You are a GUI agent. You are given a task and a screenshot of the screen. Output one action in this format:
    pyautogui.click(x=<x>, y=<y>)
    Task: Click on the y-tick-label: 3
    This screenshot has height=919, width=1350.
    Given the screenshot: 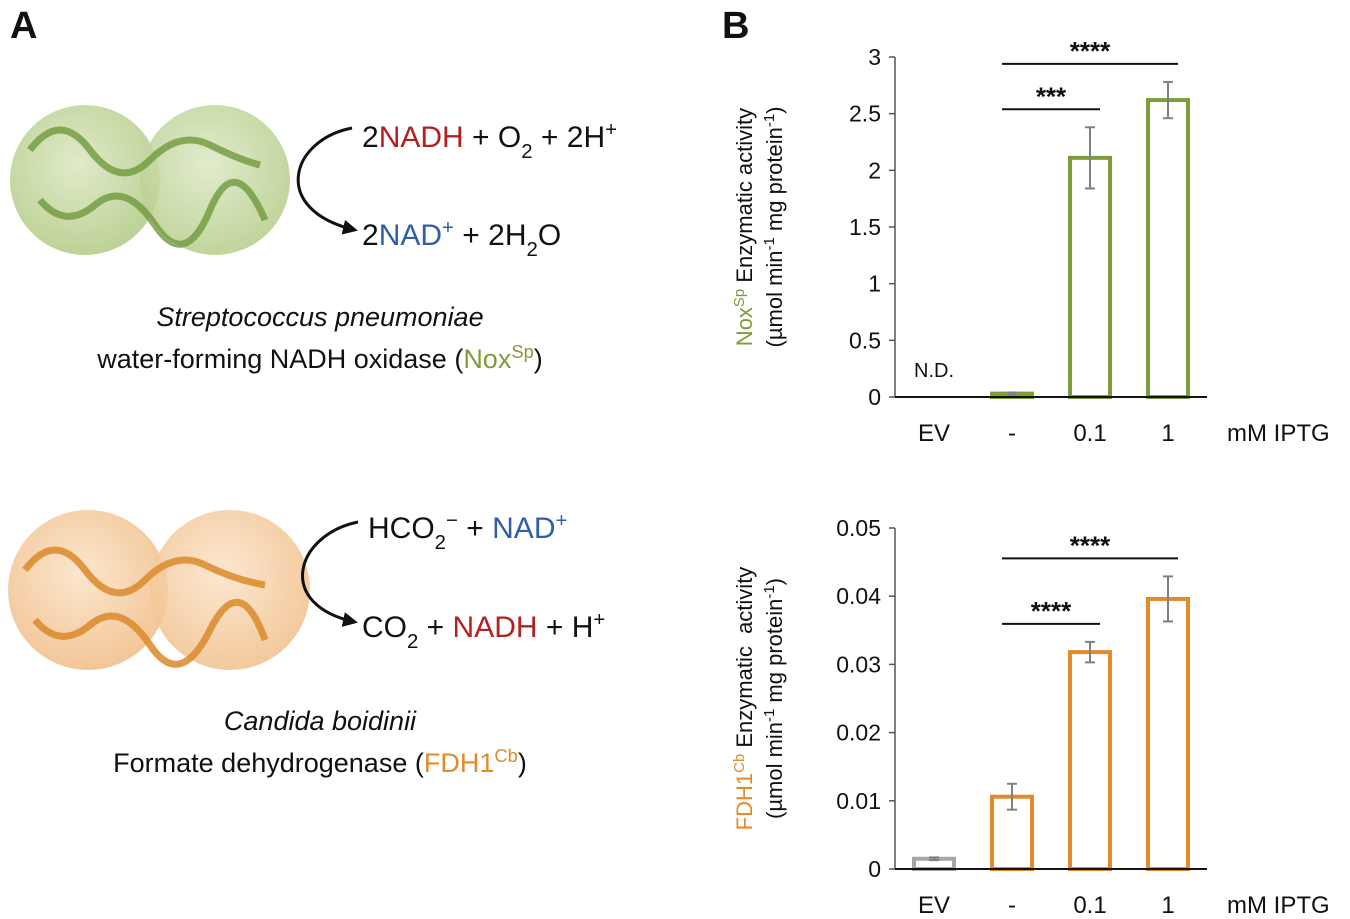 What is the action you would take?
    pyautogui.click(x=874, y=57)
    